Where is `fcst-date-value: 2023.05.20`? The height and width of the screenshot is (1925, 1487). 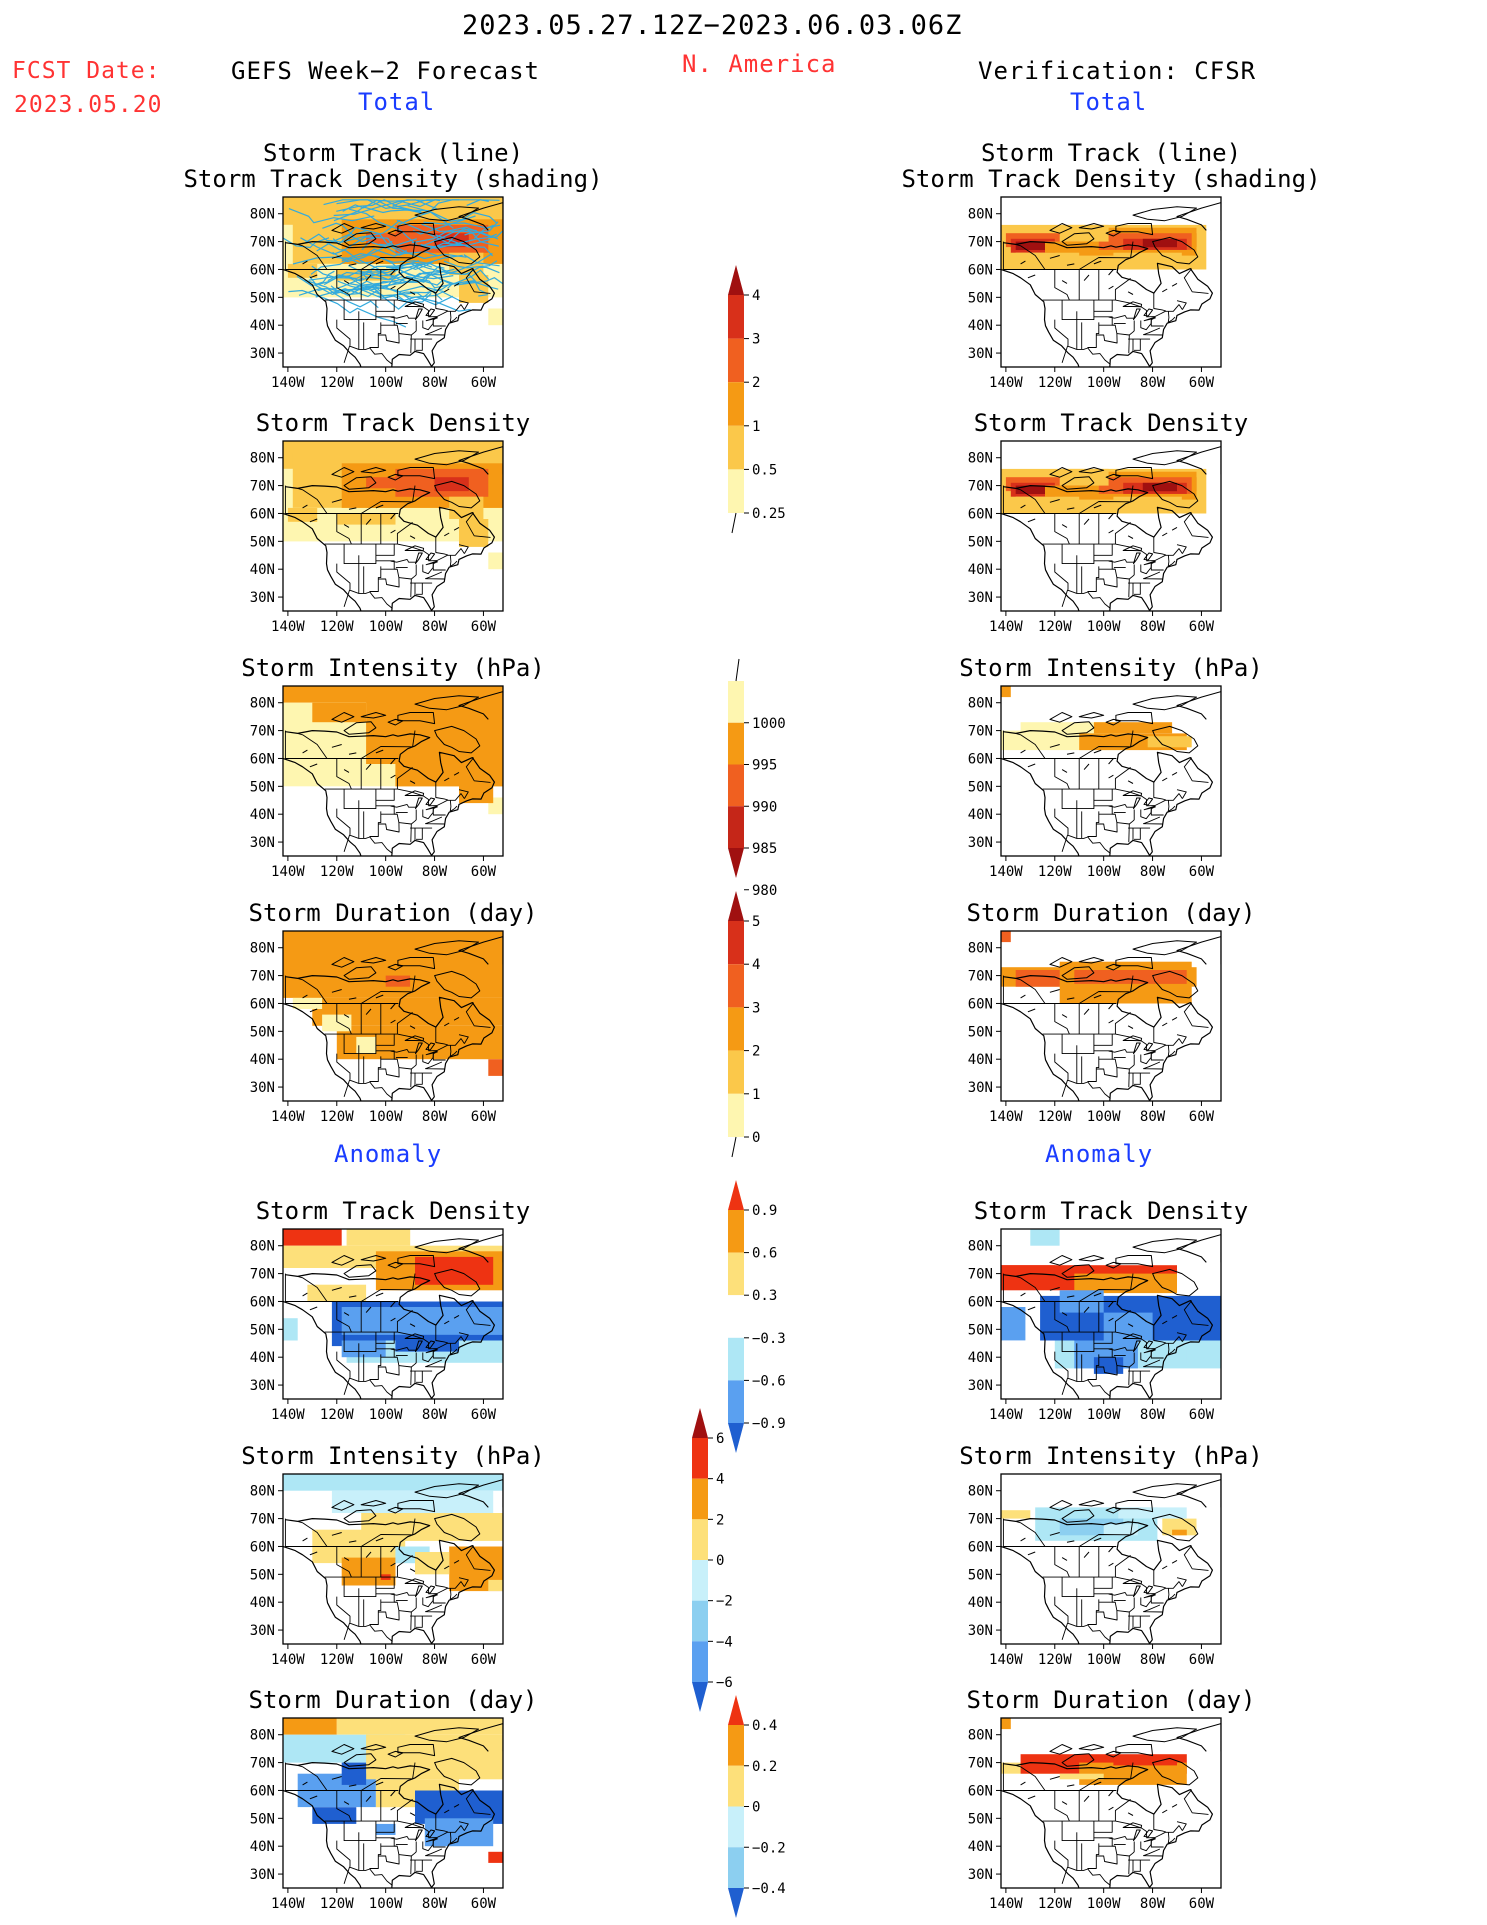
fcst-date-value: 2023.05.20 is located at coordinates (88, 105).